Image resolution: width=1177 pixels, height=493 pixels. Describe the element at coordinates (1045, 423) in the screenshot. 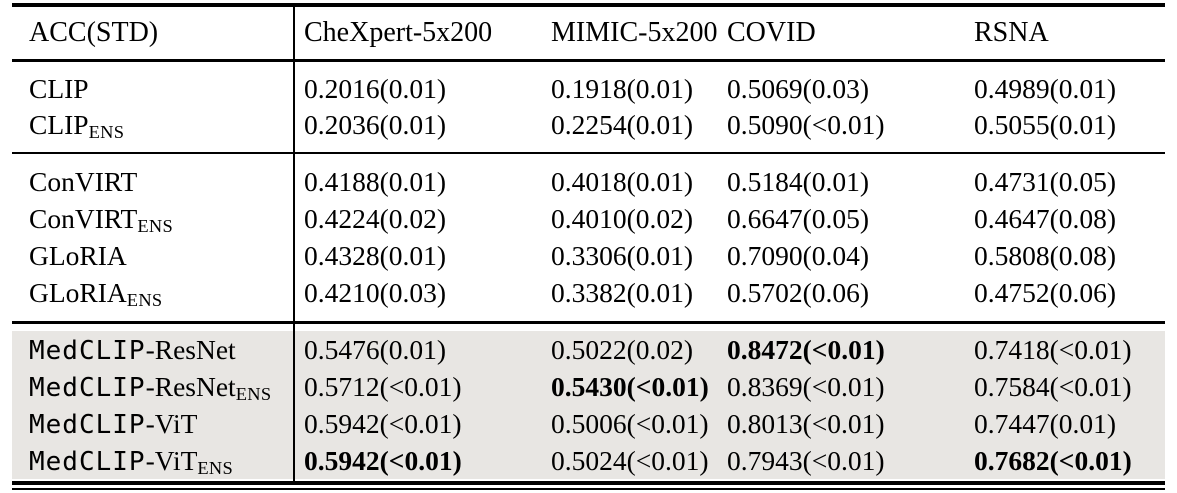

I see `metric-value: 0.7447(0.01)` at that location.